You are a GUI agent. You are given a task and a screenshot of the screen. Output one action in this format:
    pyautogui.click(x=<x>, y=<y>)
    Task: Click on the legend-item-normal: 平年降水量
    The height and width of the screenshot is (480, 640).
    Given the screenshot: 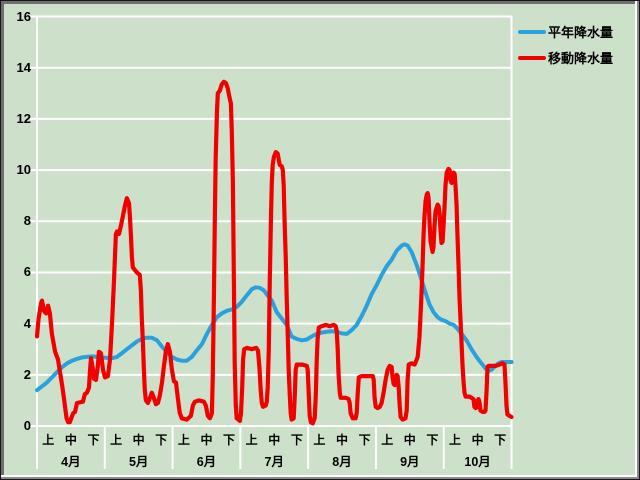 What is the action you would take?
    pyautogui.click(x=565, y=31)
    